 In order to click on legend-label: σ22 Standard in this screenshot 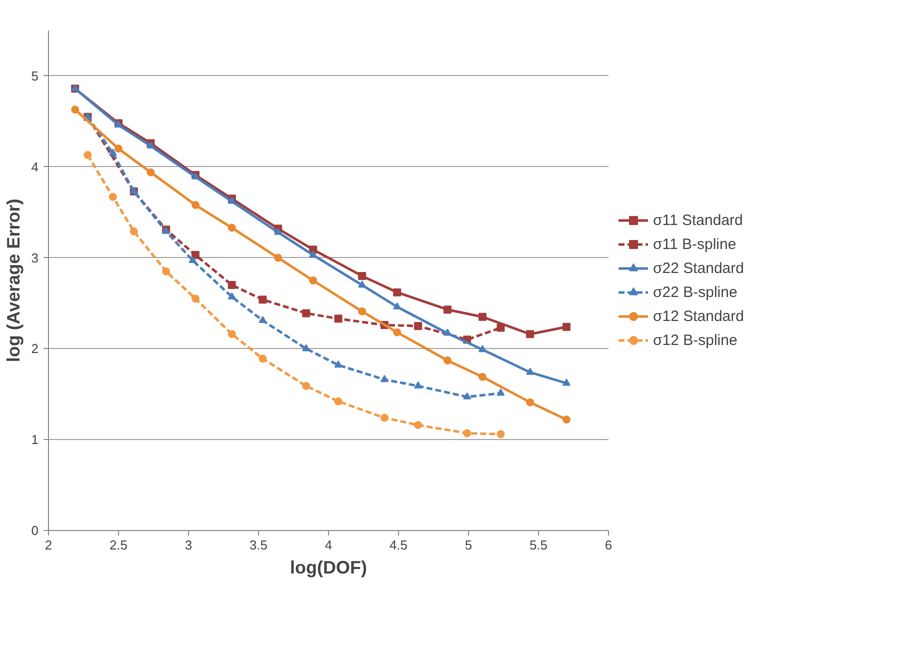, I will do `click(698, 268)`.